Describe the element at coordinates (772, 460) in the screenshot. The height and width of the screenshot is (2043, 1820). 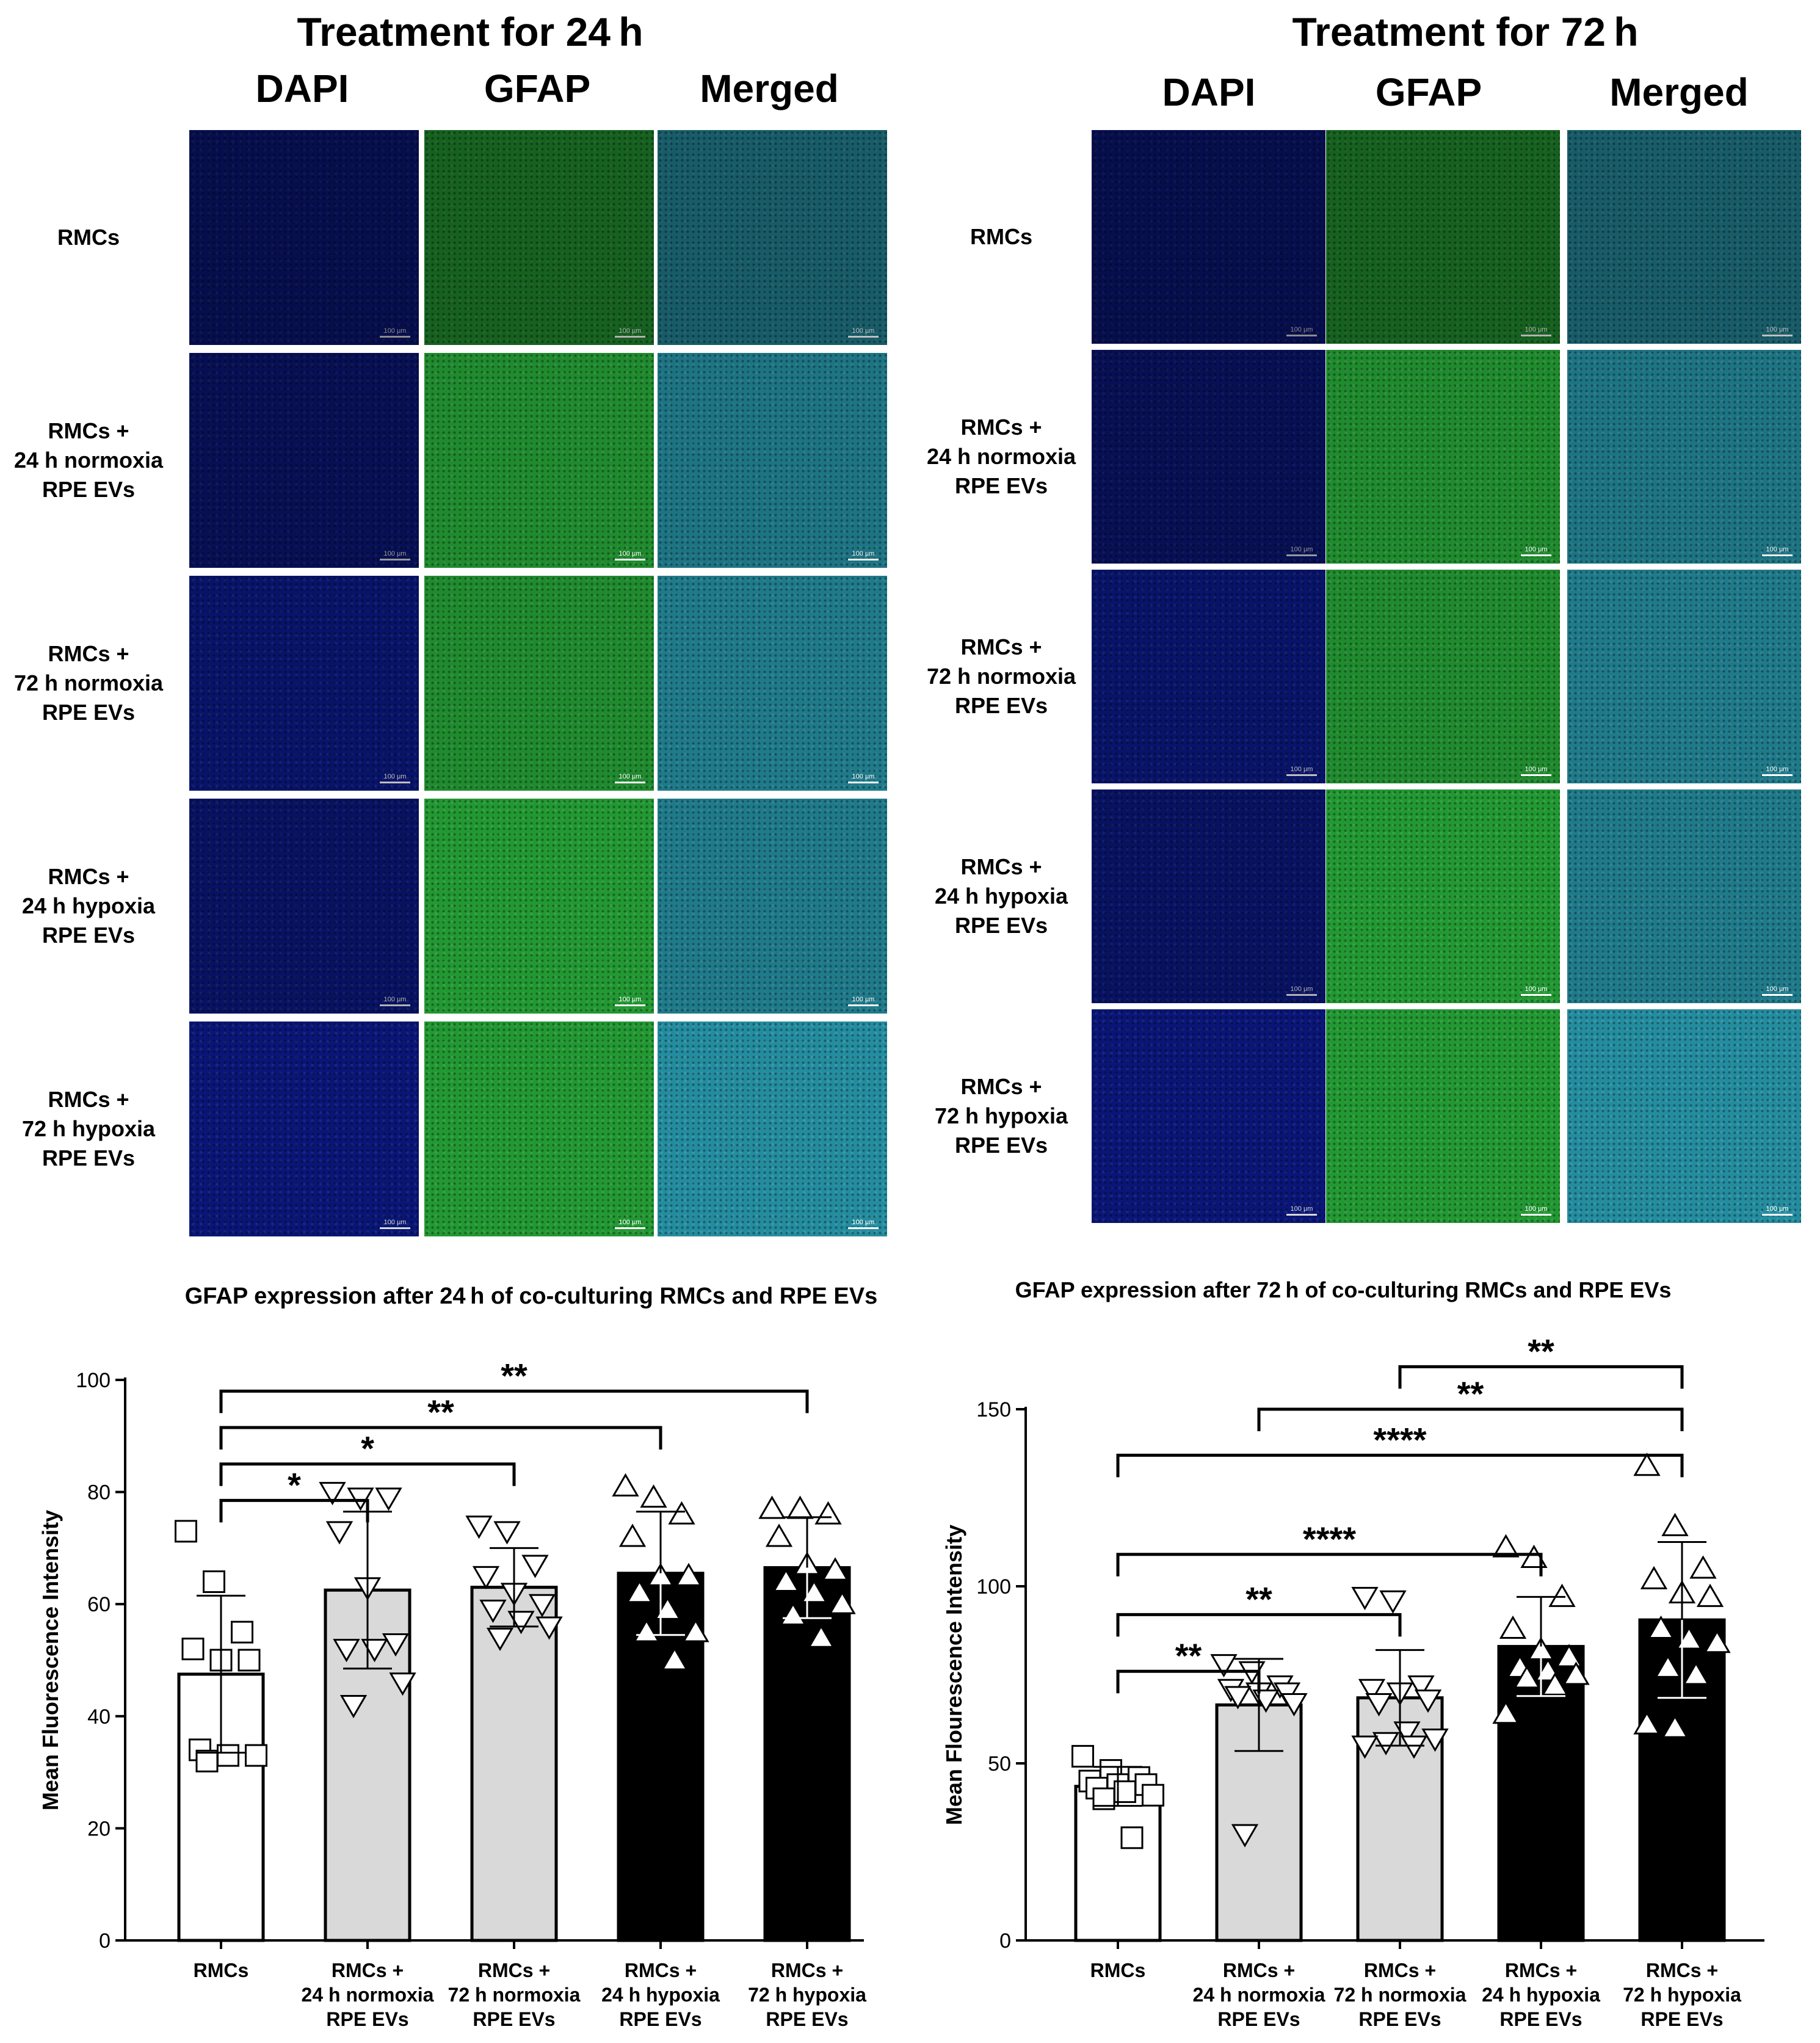
I see `left-panel-tile-merged-1: 100 μm` at that location.